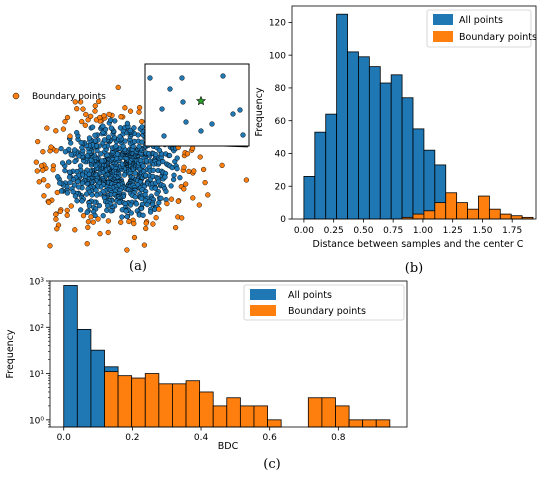 The height and width of the screenshot is (480, 550). What do you see at coordinates (281, 187) in the screenshot?
I see `y-tick-label: 20` at bounding box center [281, 187].